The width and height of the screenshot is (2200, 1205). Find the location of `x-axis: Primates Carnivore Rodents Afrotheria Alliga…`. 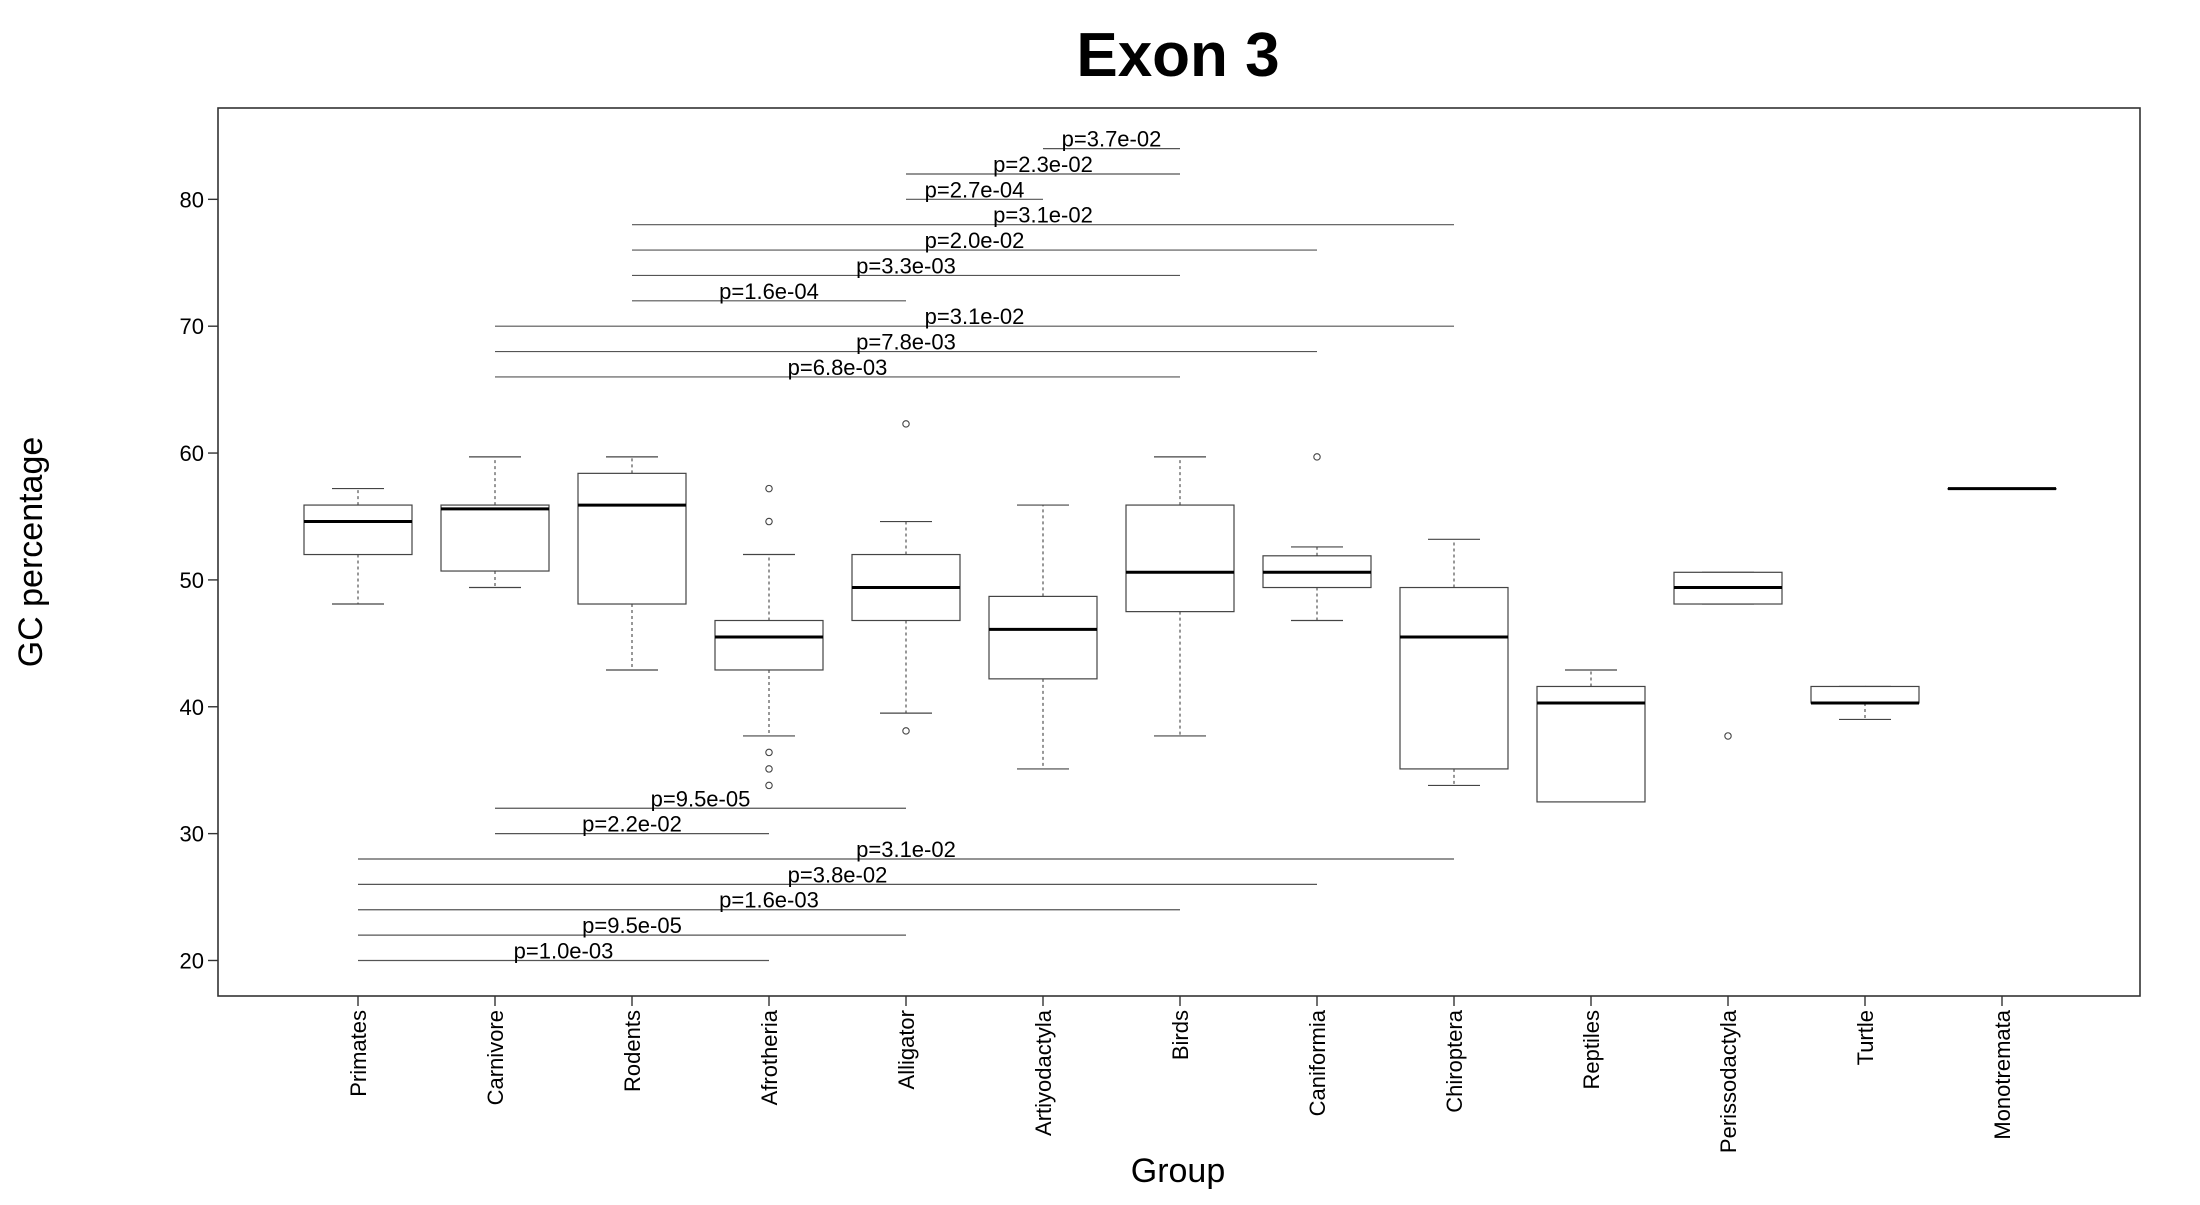

x-axis: Primates Carnivore Rodents Afrotheria Alliga… is located at coordinates (1180, 1074).